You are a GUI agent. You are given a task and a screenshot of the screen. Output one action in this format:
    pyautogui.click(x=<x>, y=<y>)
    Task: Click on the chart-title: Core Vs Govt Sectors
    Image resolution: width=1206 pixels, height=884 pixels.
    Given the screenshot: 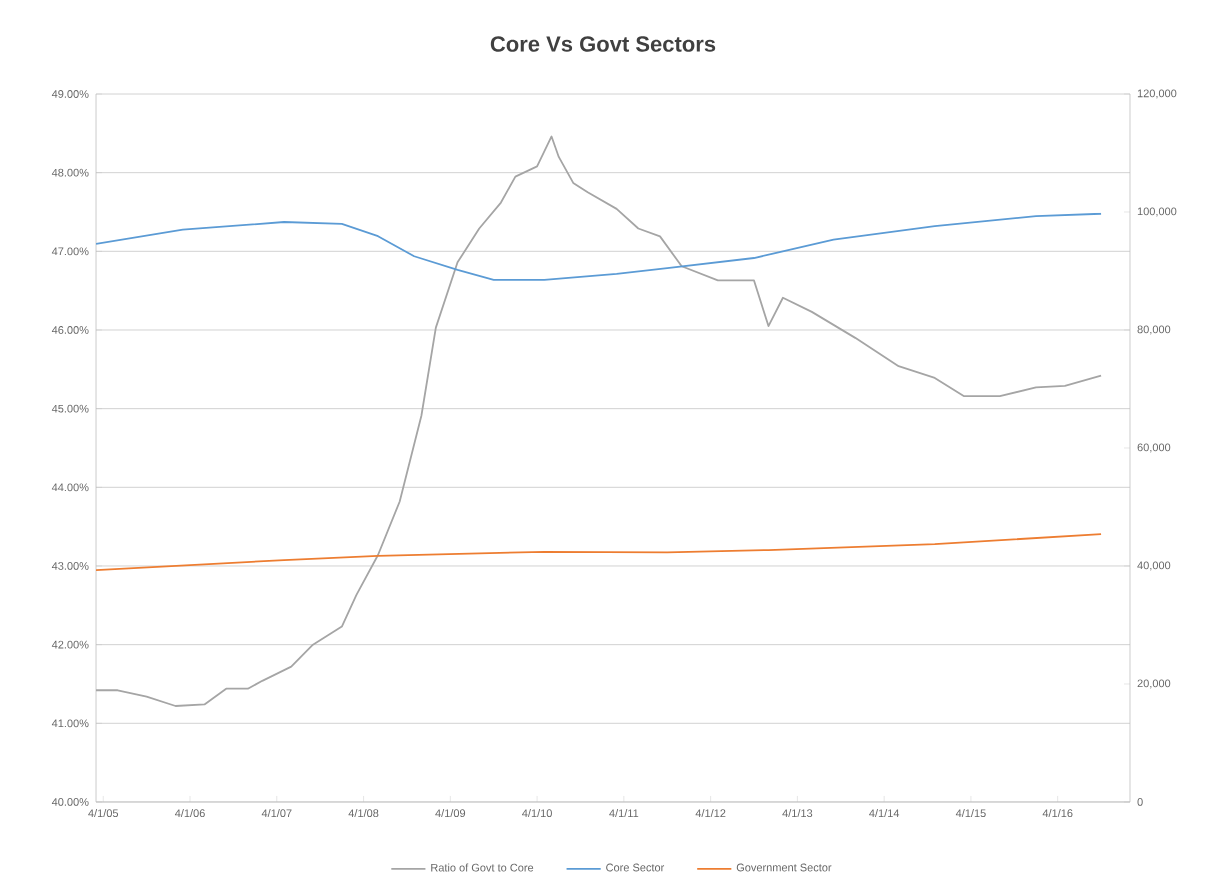 What is the action you would take?
    pyautogui.click(x=603, y=44)
    